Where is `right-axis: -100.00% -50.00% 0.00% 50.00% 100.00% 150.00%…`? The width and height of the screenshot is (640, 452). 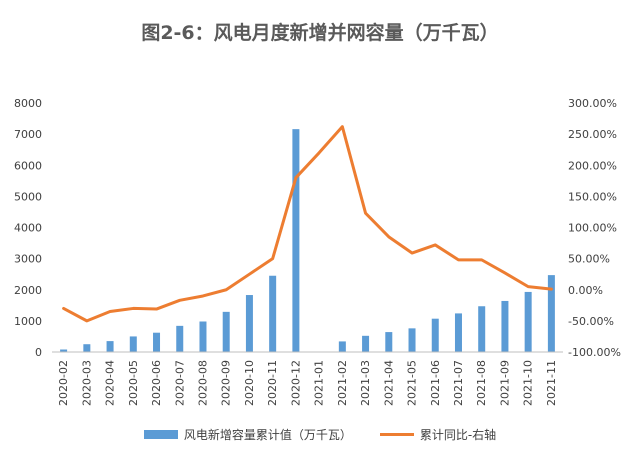
right-axis: -100.00% -50.00% 0.00% 50.00% 100.00% 150.00%… is located at coordinates (594, 228).